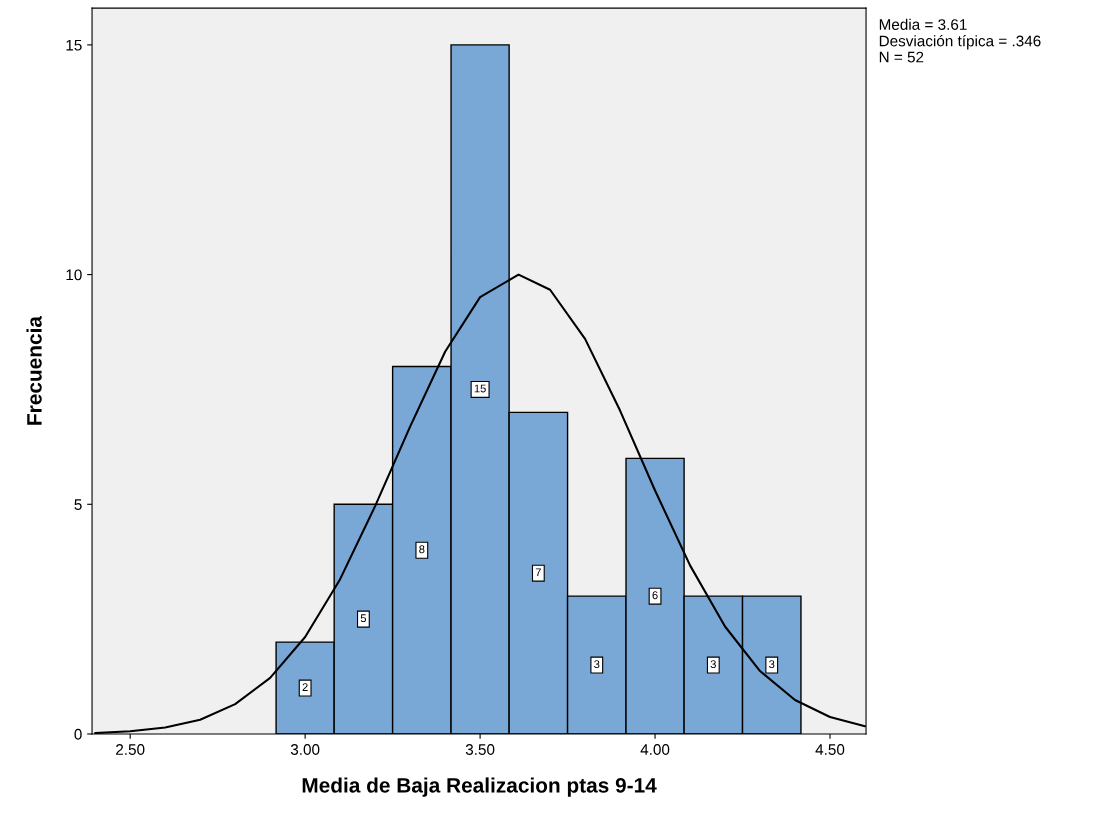 Image resolution: width=1101 pixels, height=814 pixels. What do you see at coordinates (78, 504) in the screenshot?
I see `y-tick-label: 5` at bounding box center [78, 504].